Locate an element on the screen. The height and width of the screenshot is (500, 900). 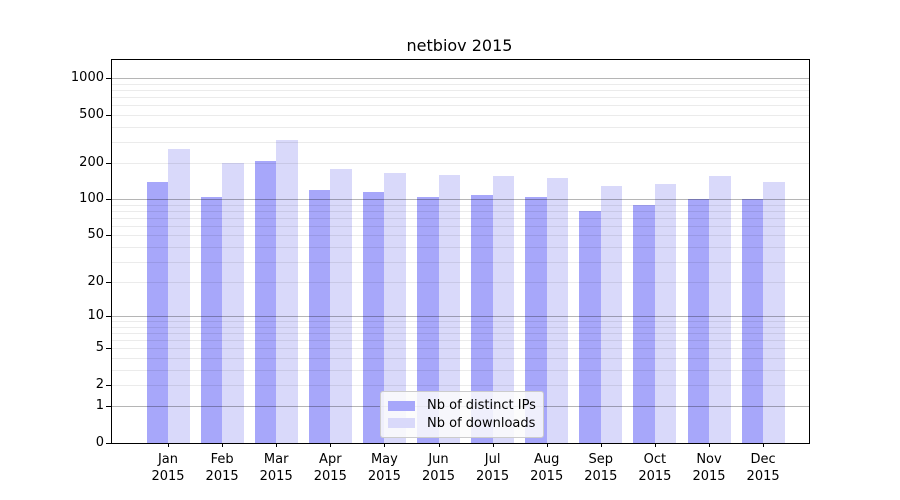
bar-distinct-ips-mar is located at coordinates (265, 302).